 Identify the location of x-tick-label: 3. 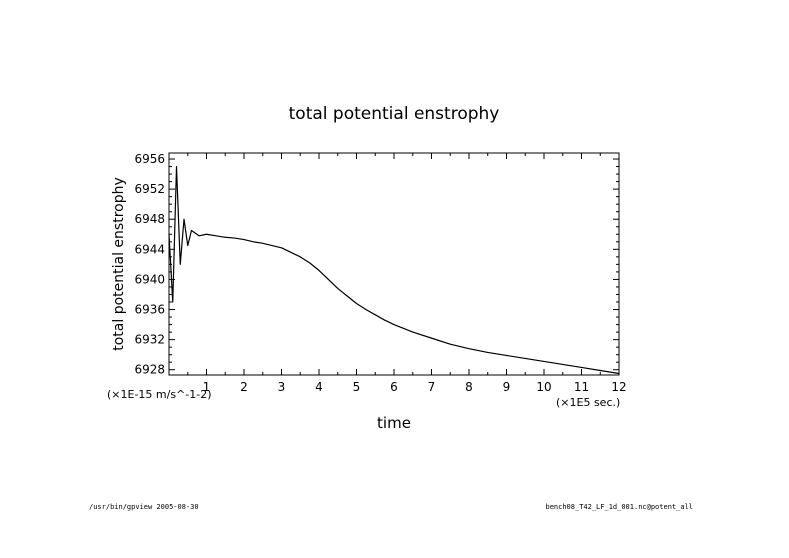
(282, 387).